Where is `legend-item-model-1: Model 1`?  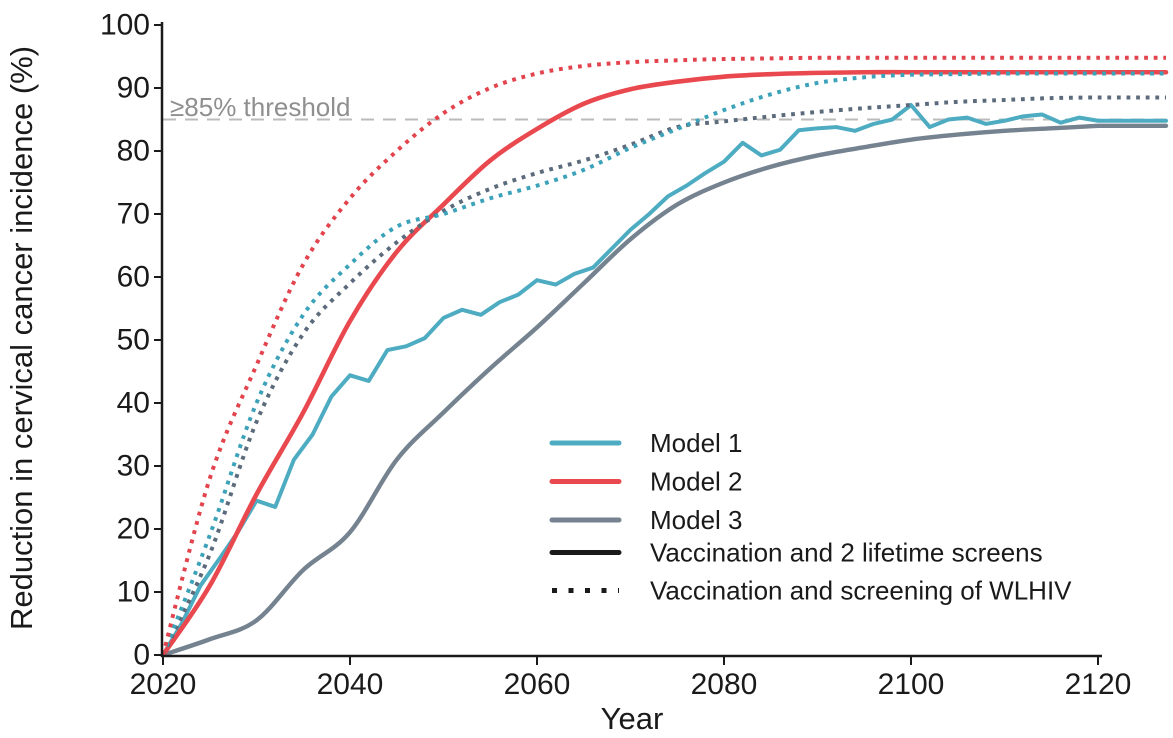 legend-item-model-1: Model 1 is located at coordinates (646, 443).